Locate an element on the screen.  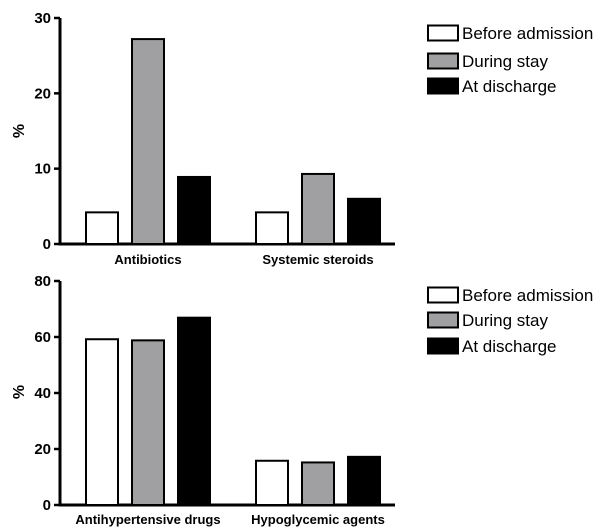
bar-hypoglycemic-agents-during-stay is located at coordinates (318, 484).